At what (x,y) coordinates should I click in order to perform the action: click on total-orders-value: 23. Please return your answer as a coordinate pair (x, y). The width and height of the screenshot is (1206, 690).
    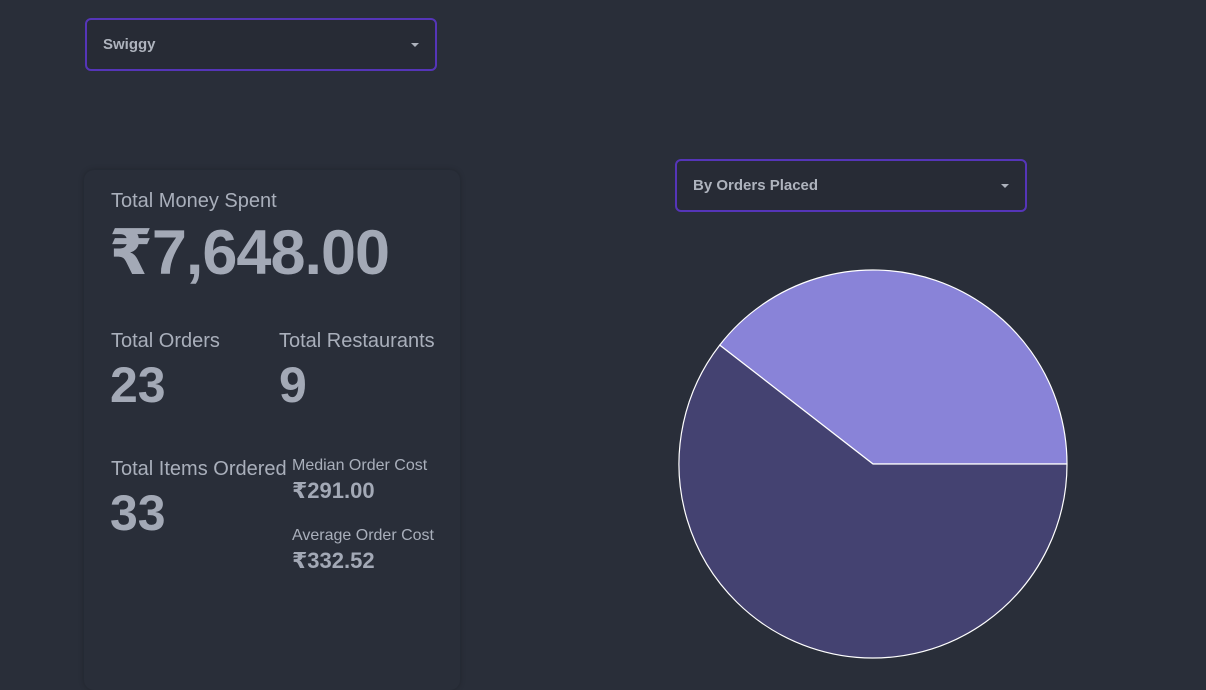
    Looking at the image, I should click on (138, 385).